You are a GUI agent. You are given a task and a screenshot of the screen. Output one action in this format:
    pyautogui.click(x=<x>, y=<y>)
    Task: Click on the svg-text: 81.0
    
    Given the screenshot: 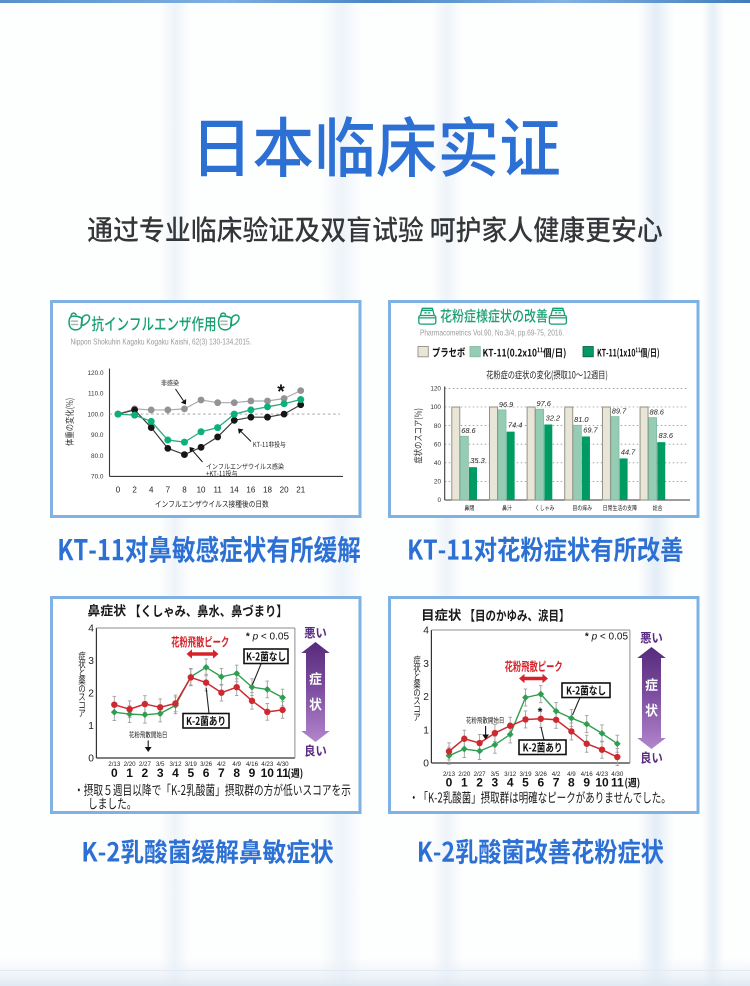 What is the action you would take?
    pyautogui.click(x=581, y=419)
    